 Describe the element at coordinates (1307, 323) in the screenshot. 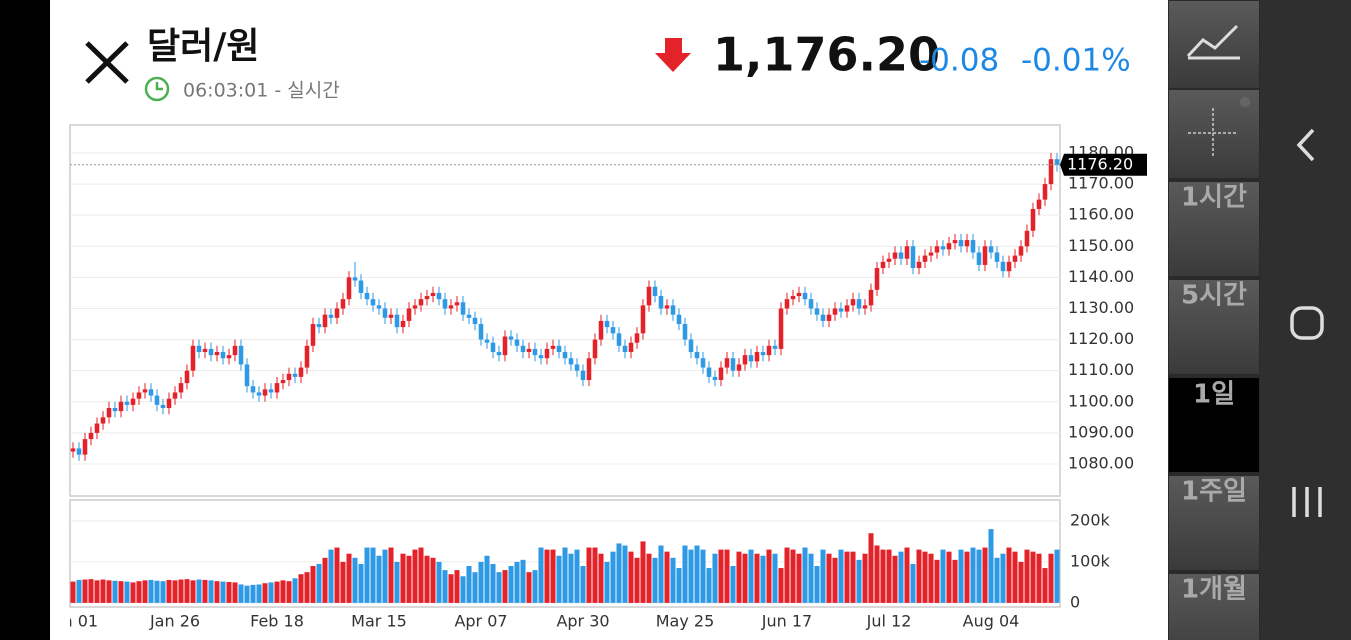

I see `home-button` at that location.